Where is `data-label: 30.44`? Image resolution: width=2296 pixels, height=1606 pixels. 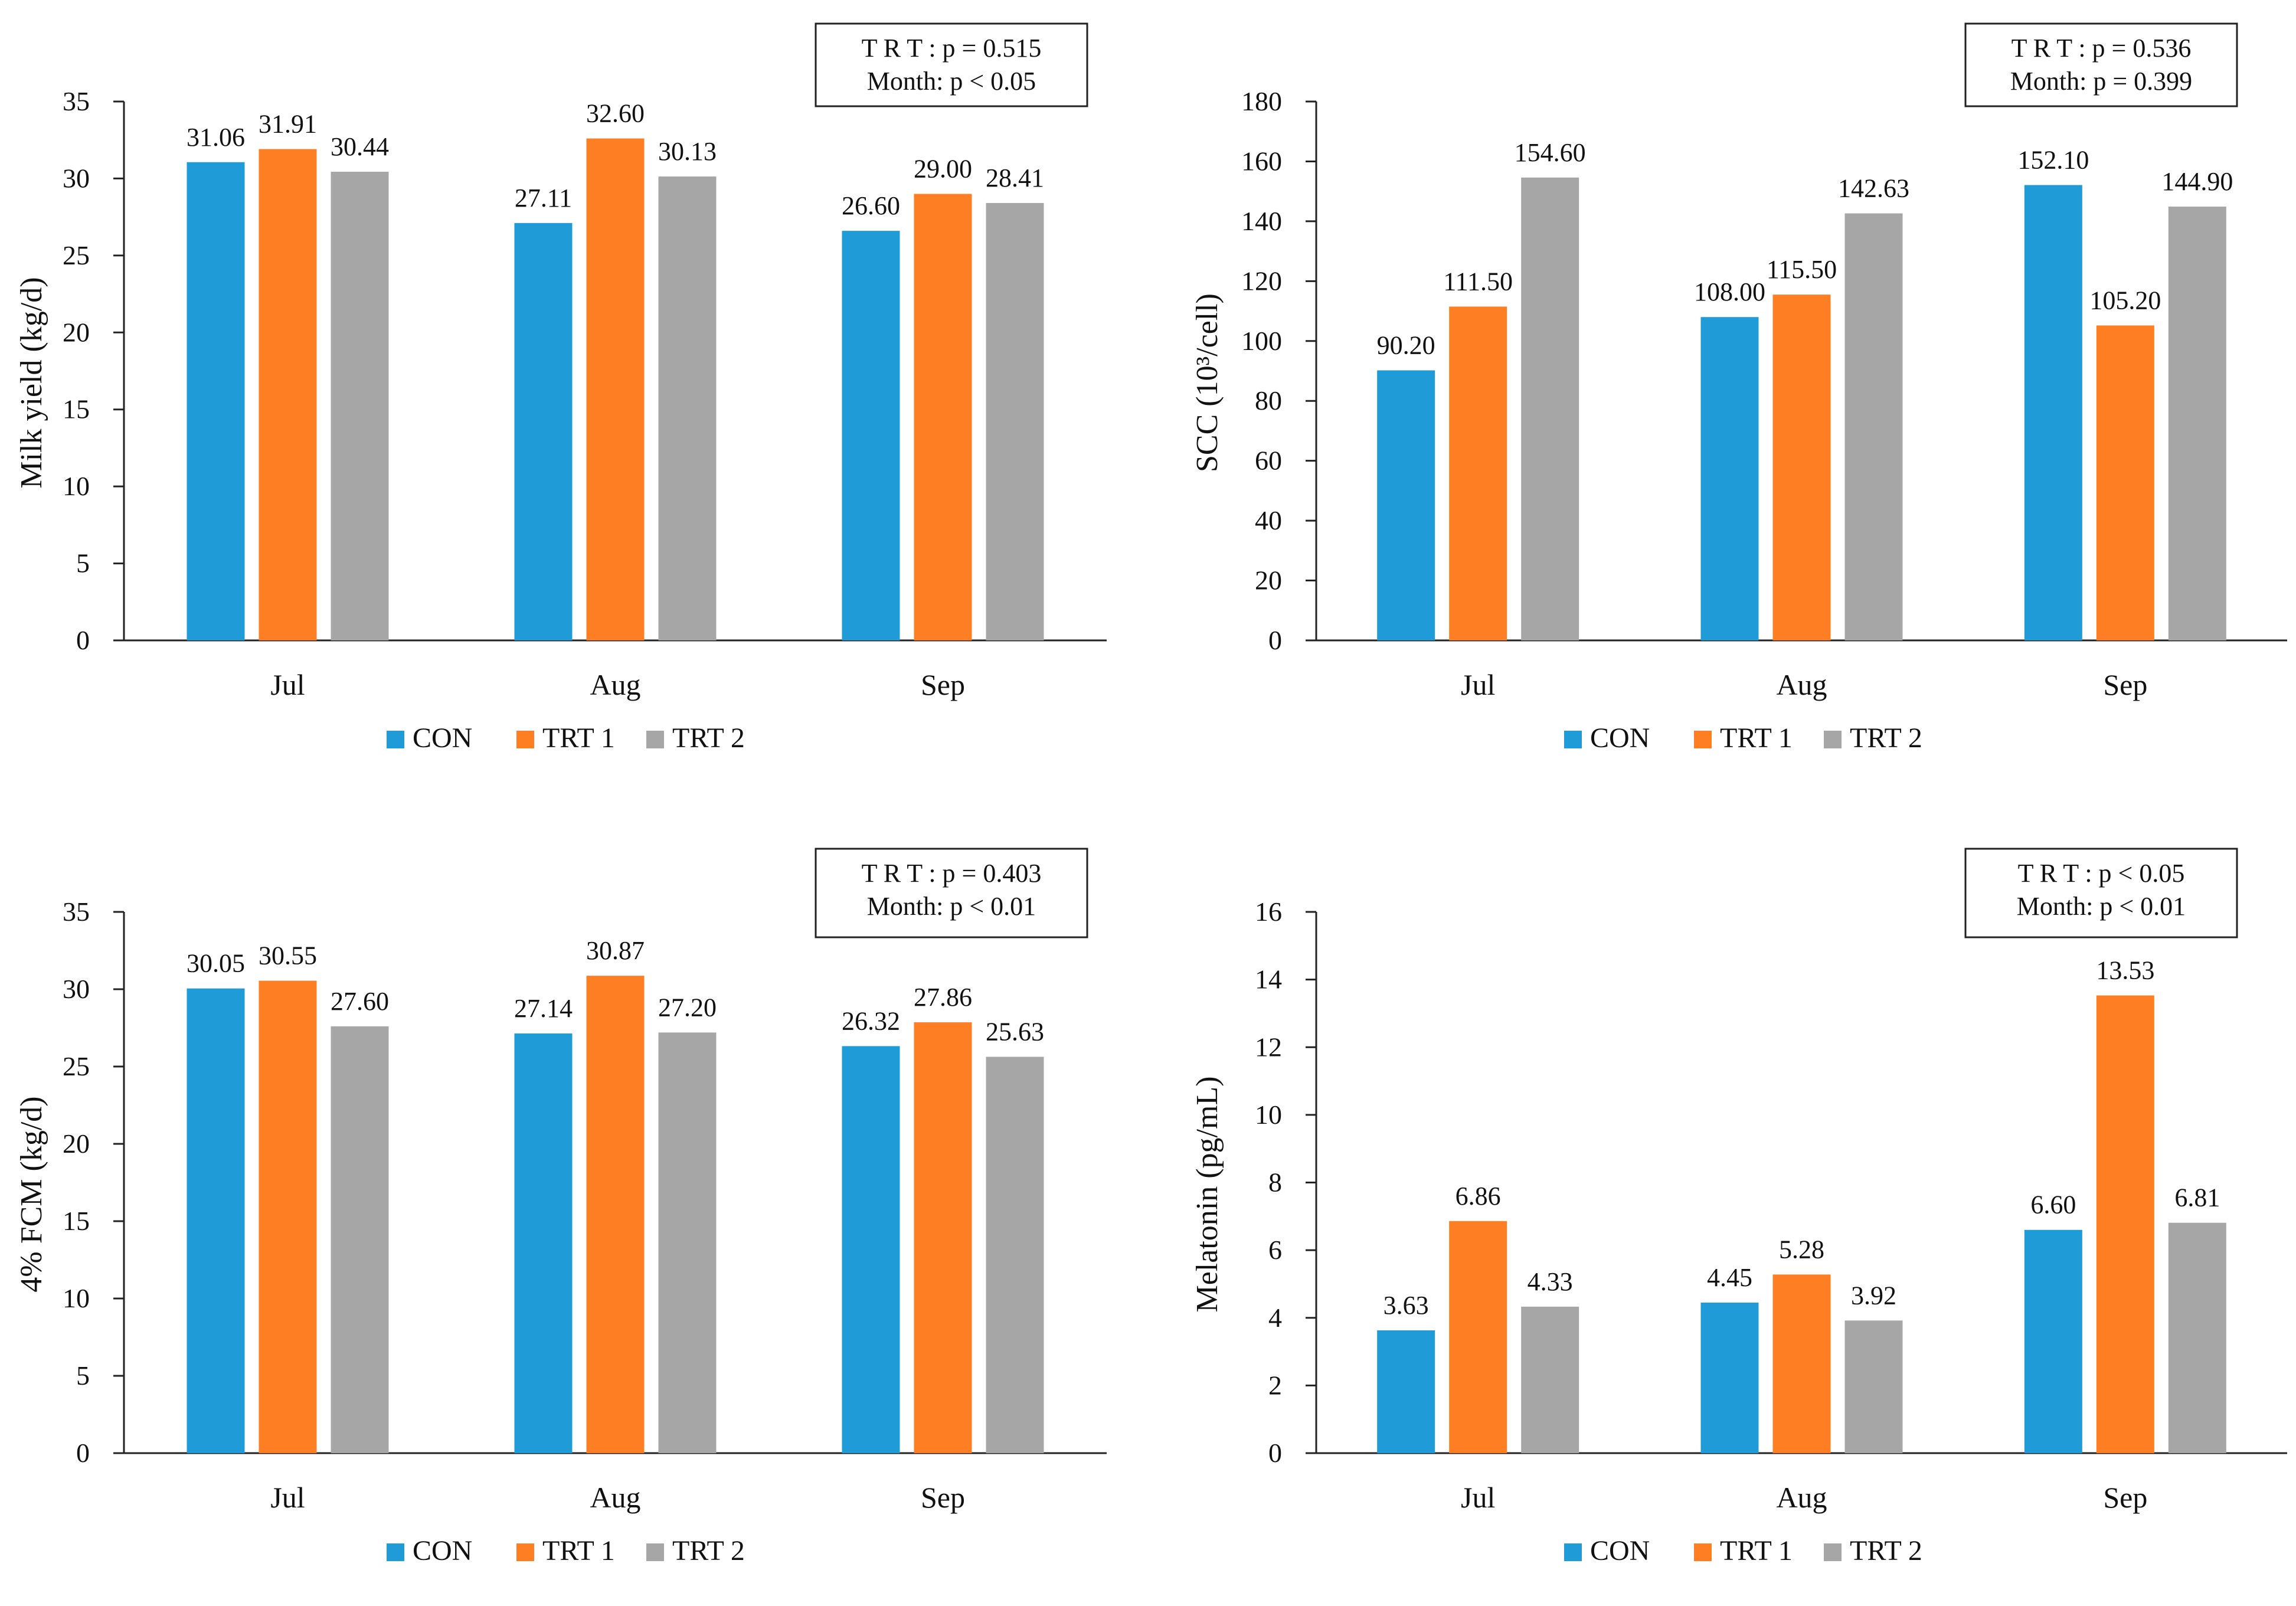
data-label: 30.44 is located at coordinates (360, 147).